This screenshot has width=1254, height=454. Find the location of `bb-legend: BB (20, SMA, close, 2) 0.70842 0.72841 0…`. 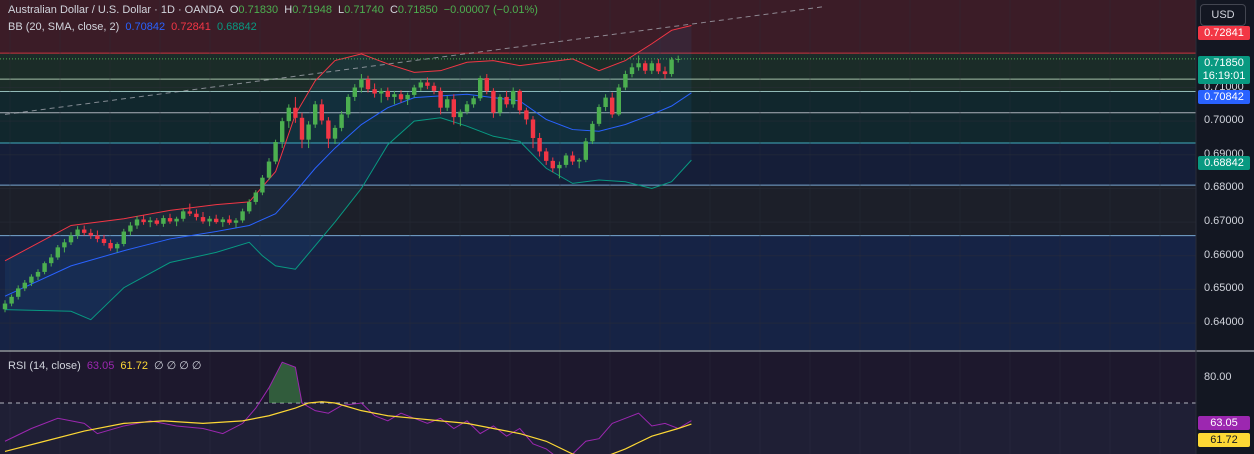

bb-legend: BB (20, SMA, close, 2) 0.70842 0.72841 0… is located at coordinates (134, 27).